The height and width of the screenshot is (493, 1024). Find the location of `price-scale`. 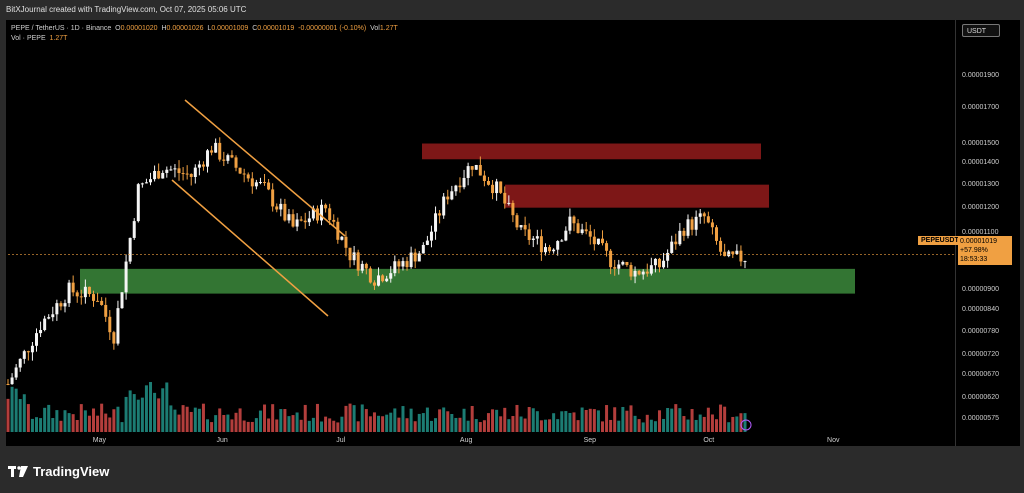

price-scale is located at coordinates (987, 233).